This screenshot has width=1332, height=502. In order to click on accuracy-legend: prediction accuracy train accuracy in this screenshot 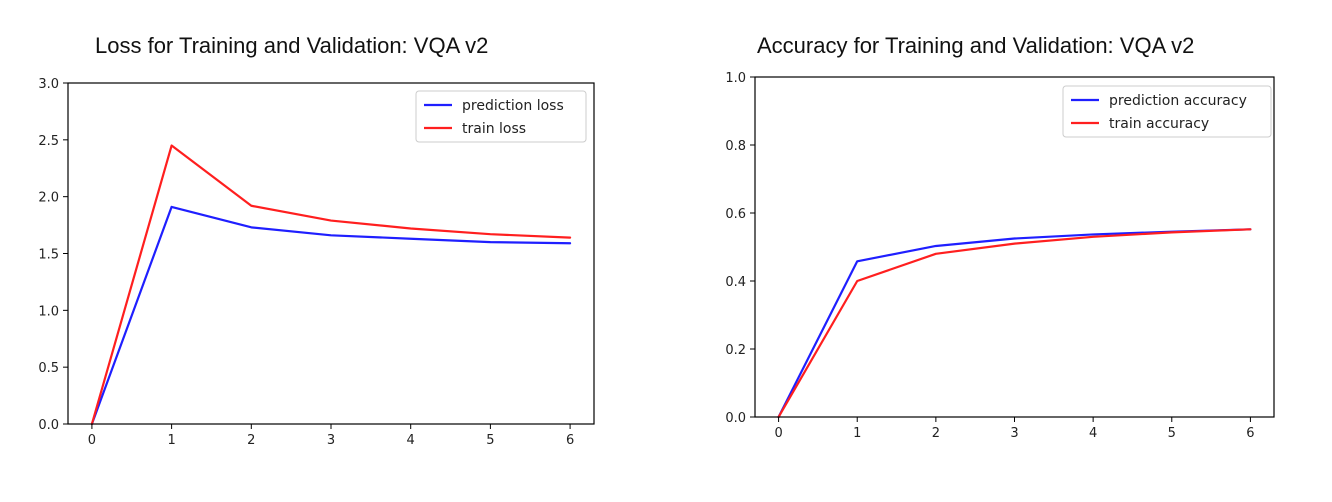, I will do `click(1167, 111)`.